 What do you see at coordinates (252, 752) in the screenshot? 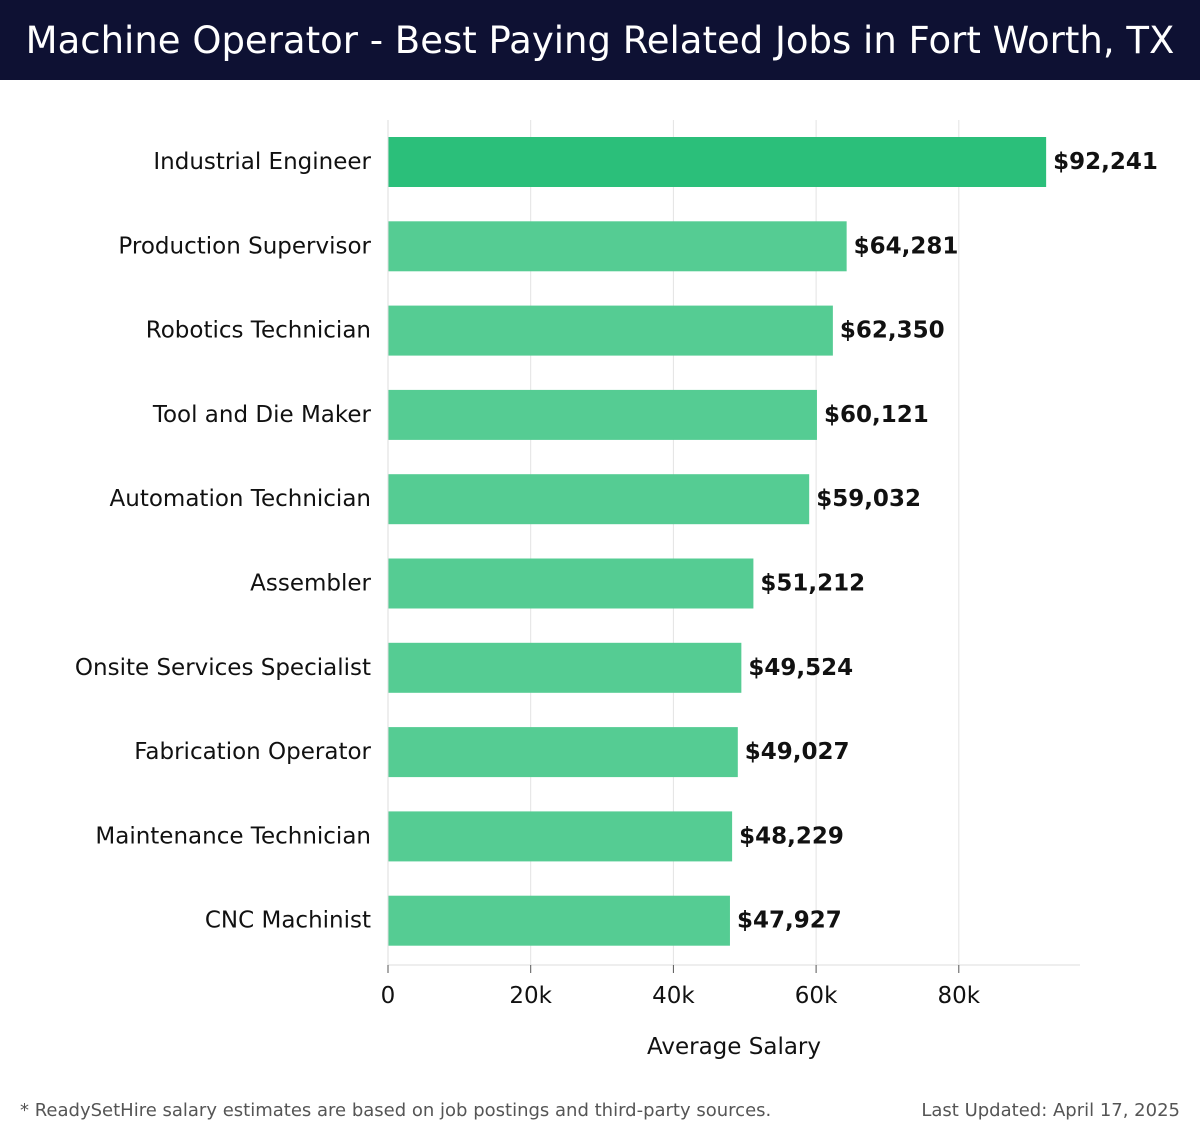
I see `category-label: Fabrication Operator` at bounding box center [252, 752].